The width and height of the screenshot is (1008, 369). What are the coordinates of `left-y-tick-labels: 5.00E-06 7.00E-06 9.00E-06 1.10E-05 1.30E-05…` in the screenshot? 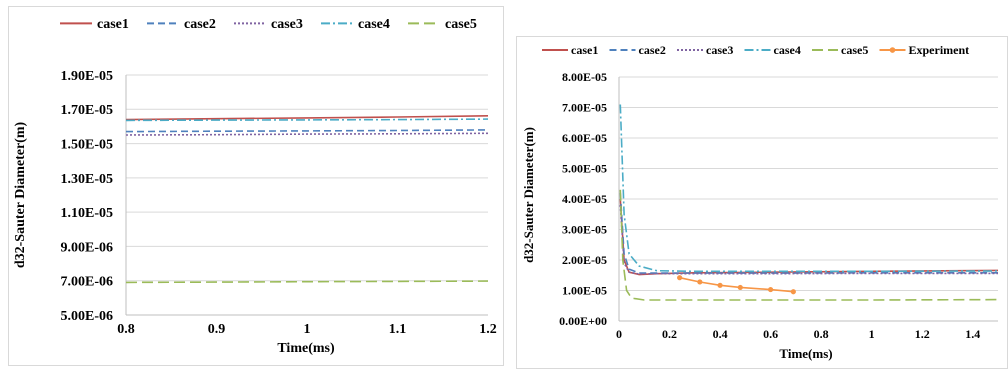 It's located at (87, 196).